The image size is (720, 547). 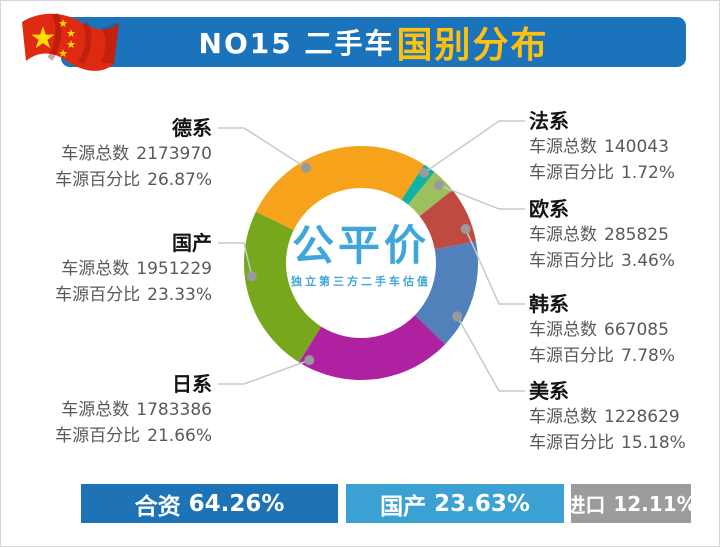 I want to click on footer-bar-label: 合资, so click(x=157, y=506).